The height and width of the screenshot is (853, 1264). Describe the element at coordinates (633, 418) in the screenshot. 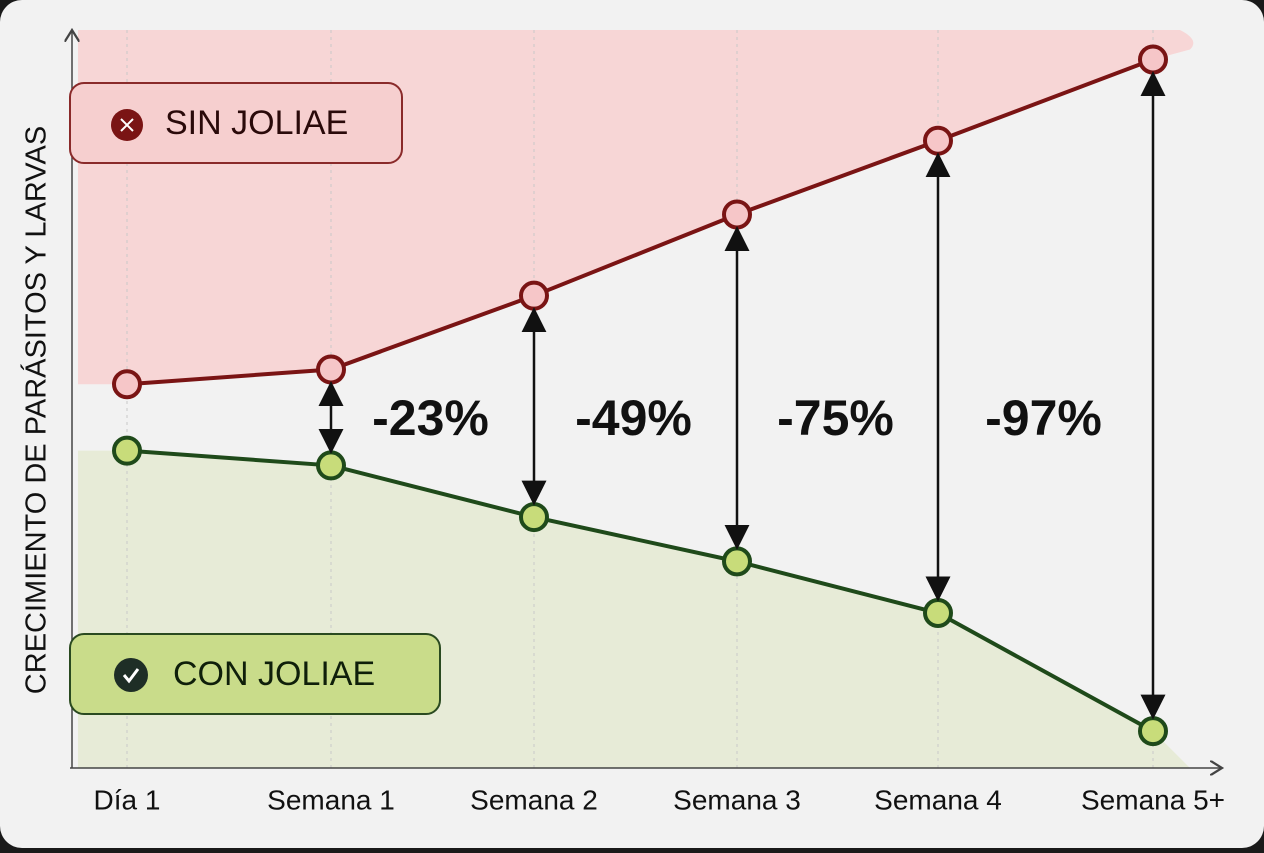

I see `annotation: -49%` at that location.